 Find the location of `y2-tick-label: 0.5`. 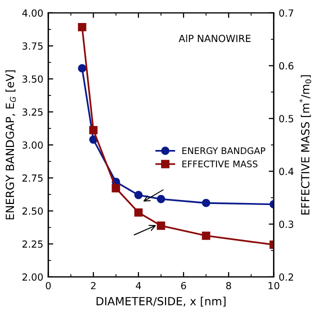

y2-tick-label: 0.5 is located at coordinates (286, 118).